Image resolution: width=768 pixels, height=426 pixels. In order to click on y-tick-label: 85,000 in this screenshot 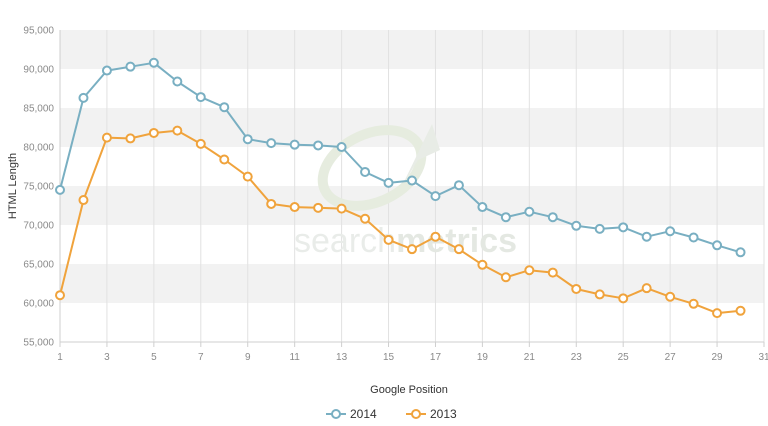, I will do `click(38, 109)`.